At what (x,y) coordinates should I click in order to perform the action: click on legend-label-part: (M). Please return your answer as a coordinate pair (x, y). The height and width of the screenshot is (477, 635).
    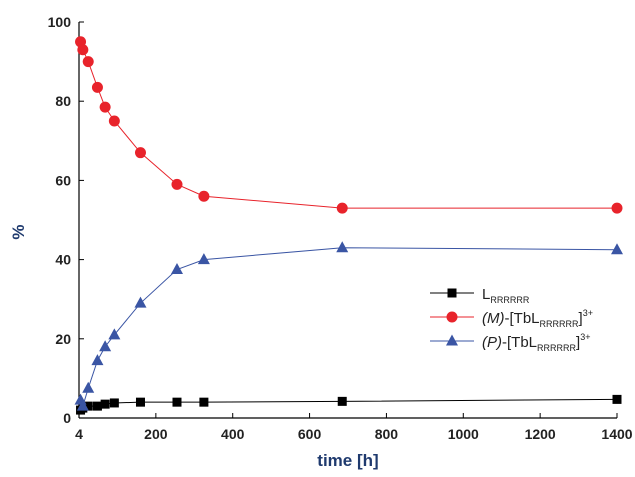
    Looking at the image, I should click on (493, 318).